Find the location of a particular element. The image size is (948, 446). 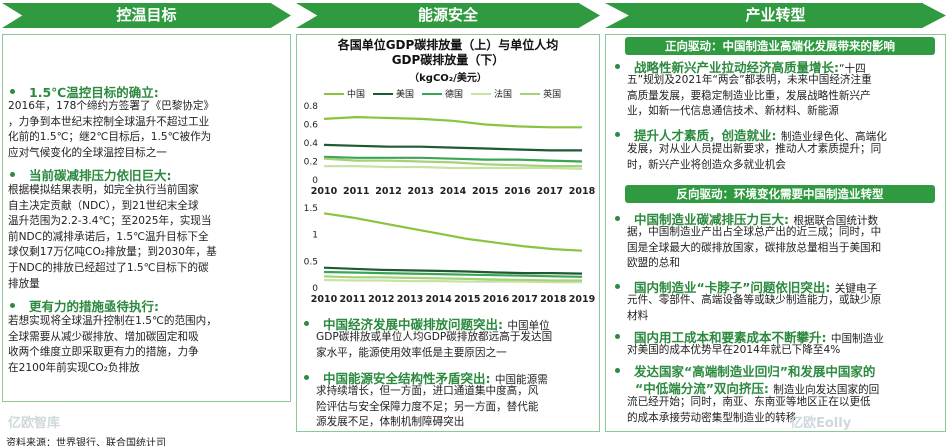

section-title-continued: “中低端分流”双向挤压: 制造业向发达国家的回 is located at coordinates (757, 387).